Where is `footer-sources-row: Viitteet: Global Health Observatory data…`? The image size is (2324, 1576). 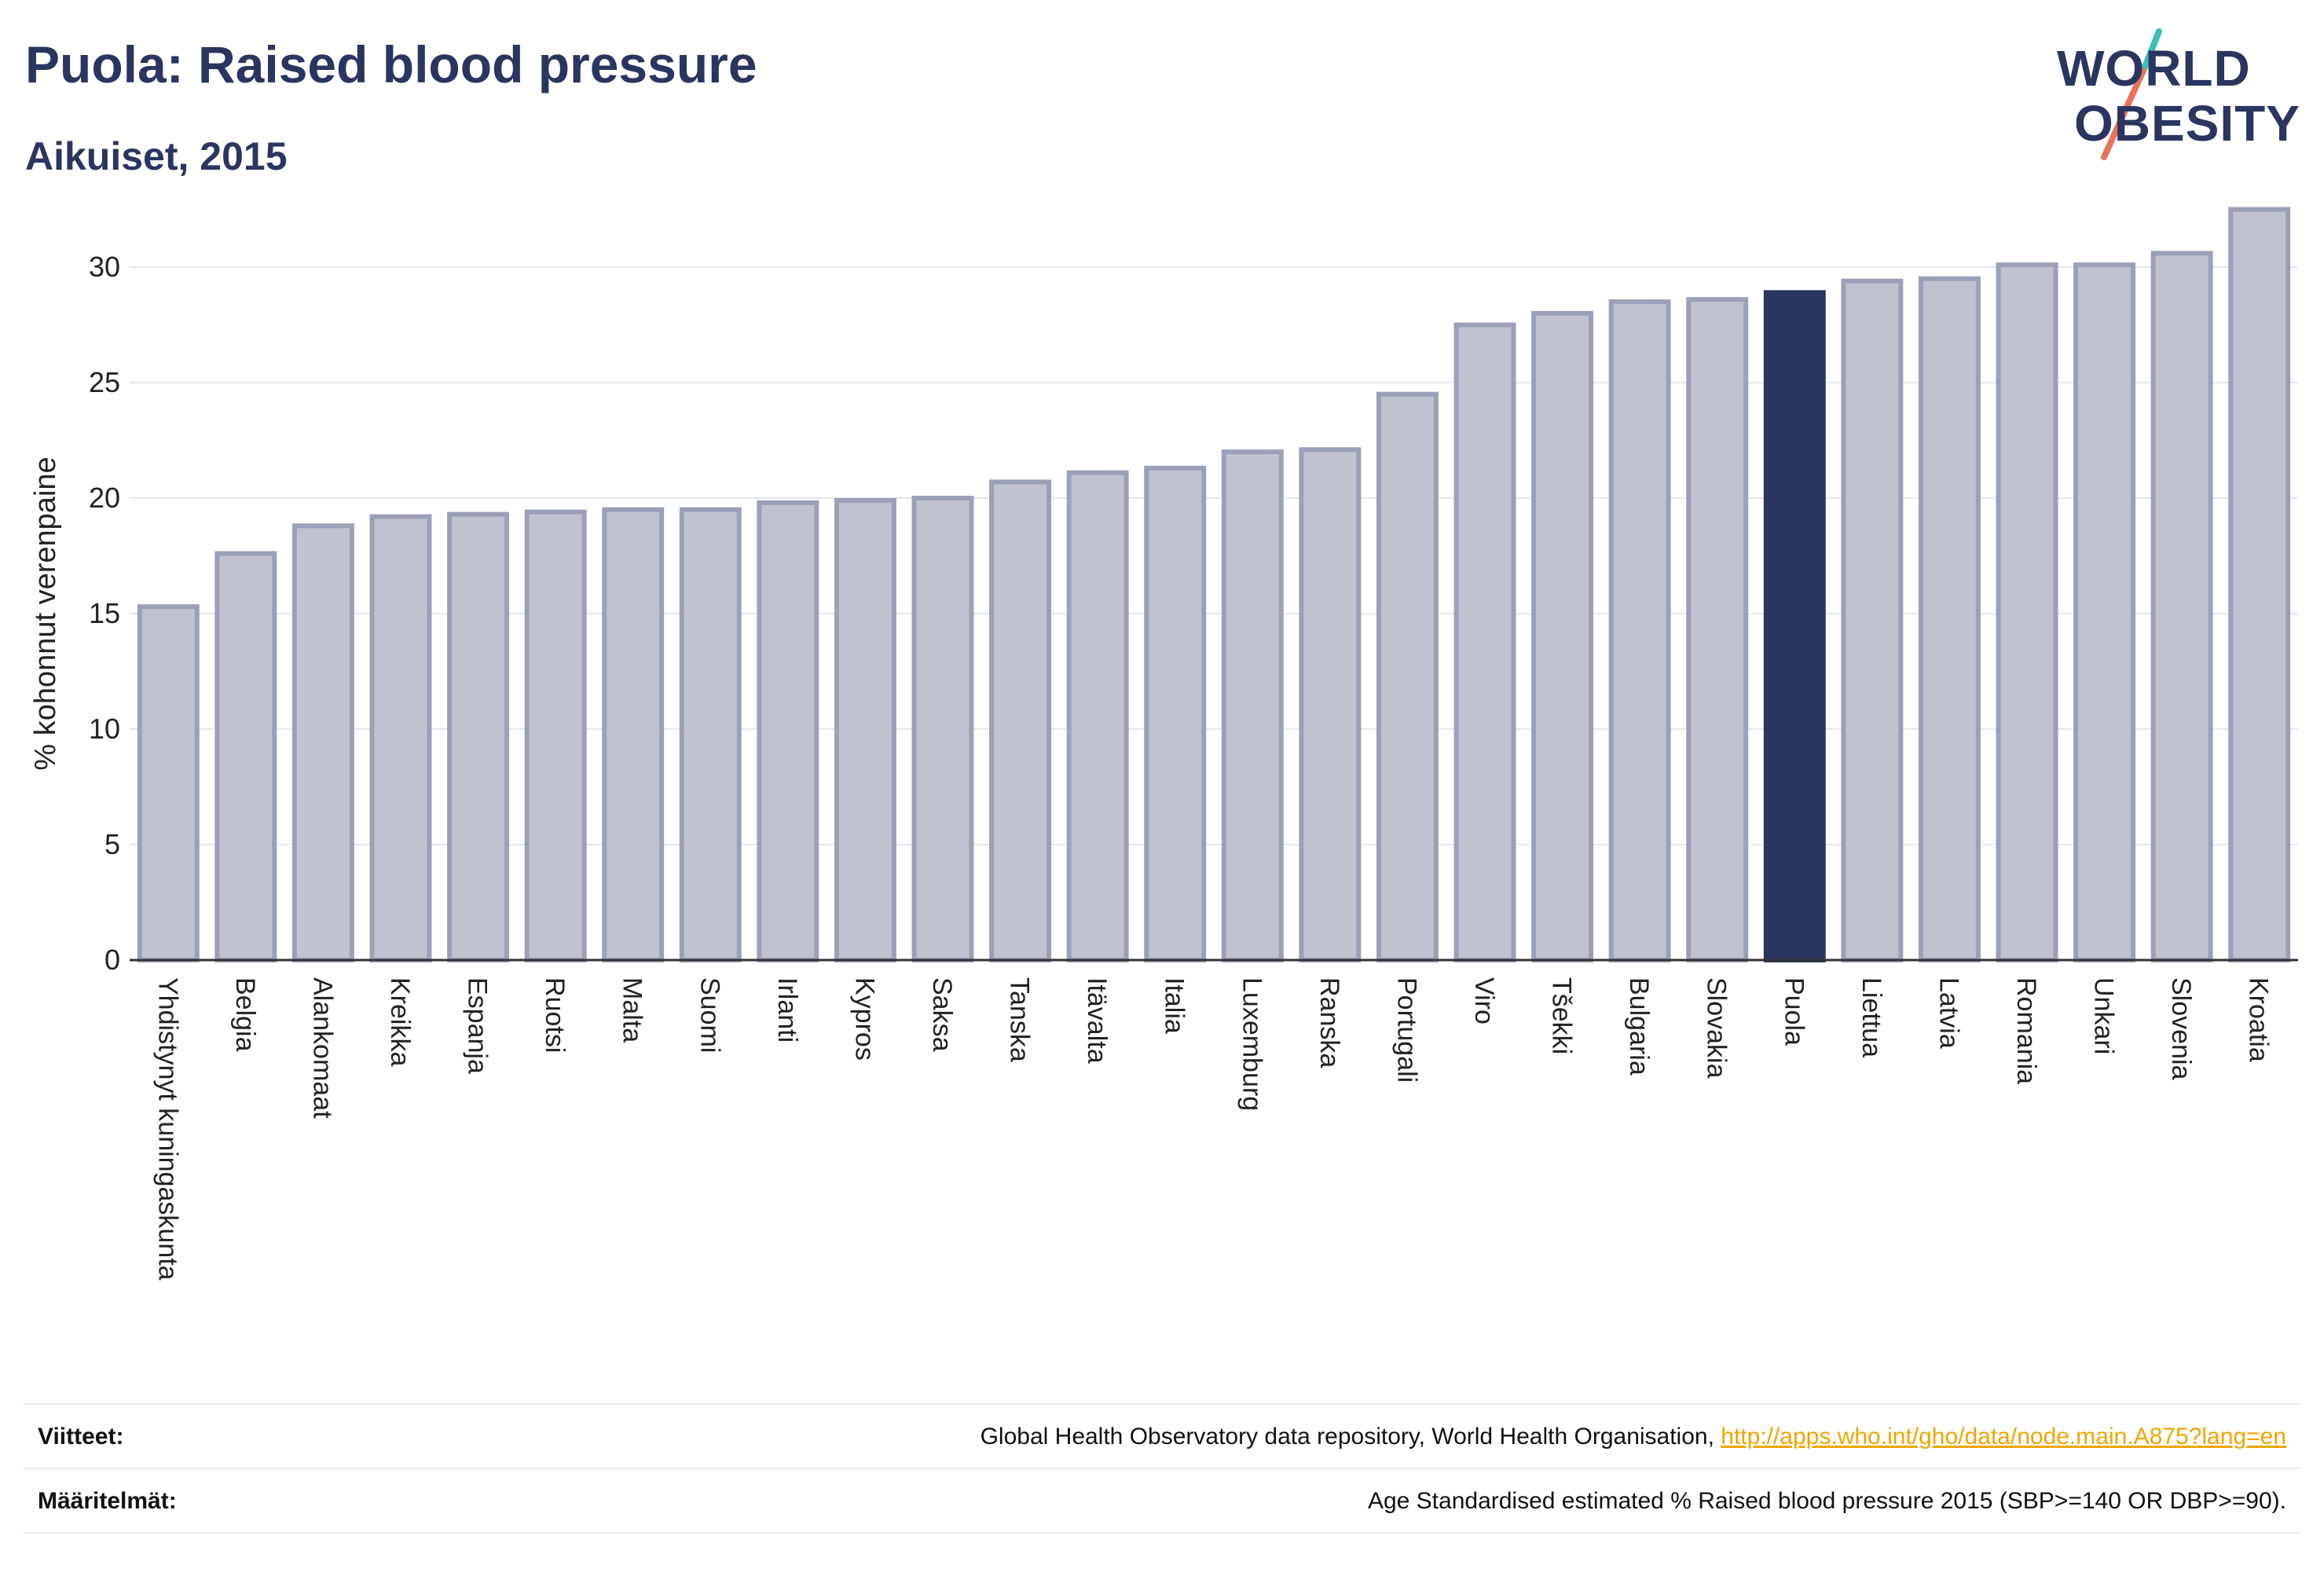 footer-sources-row: Viitteet: Global Health Observatory data… is located at coordinates (1162, 1435).